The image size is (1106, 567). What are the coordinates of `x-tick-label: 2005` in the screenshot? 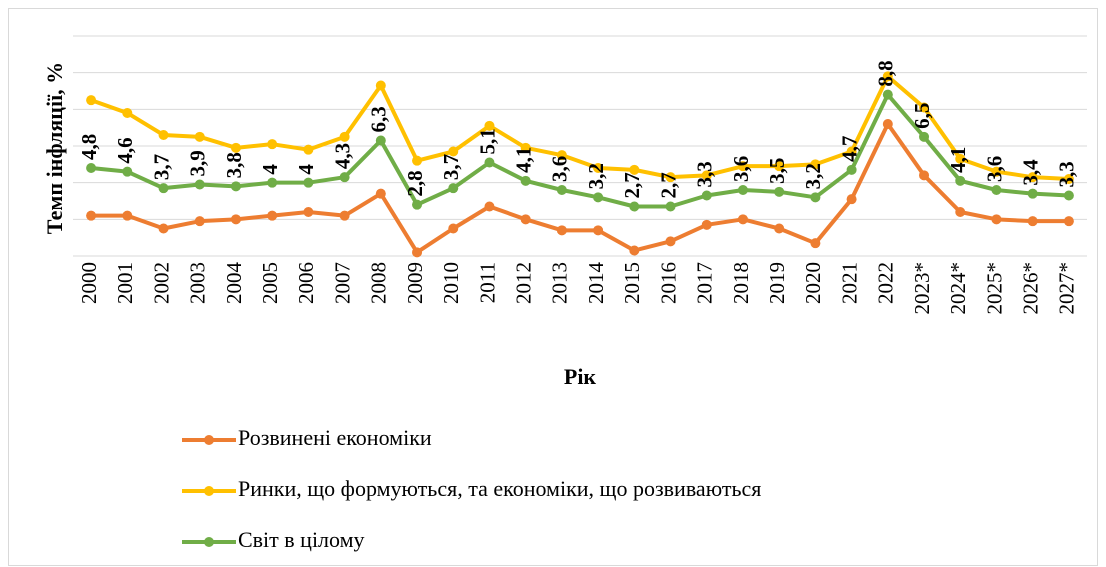 It's located at (270, 283).